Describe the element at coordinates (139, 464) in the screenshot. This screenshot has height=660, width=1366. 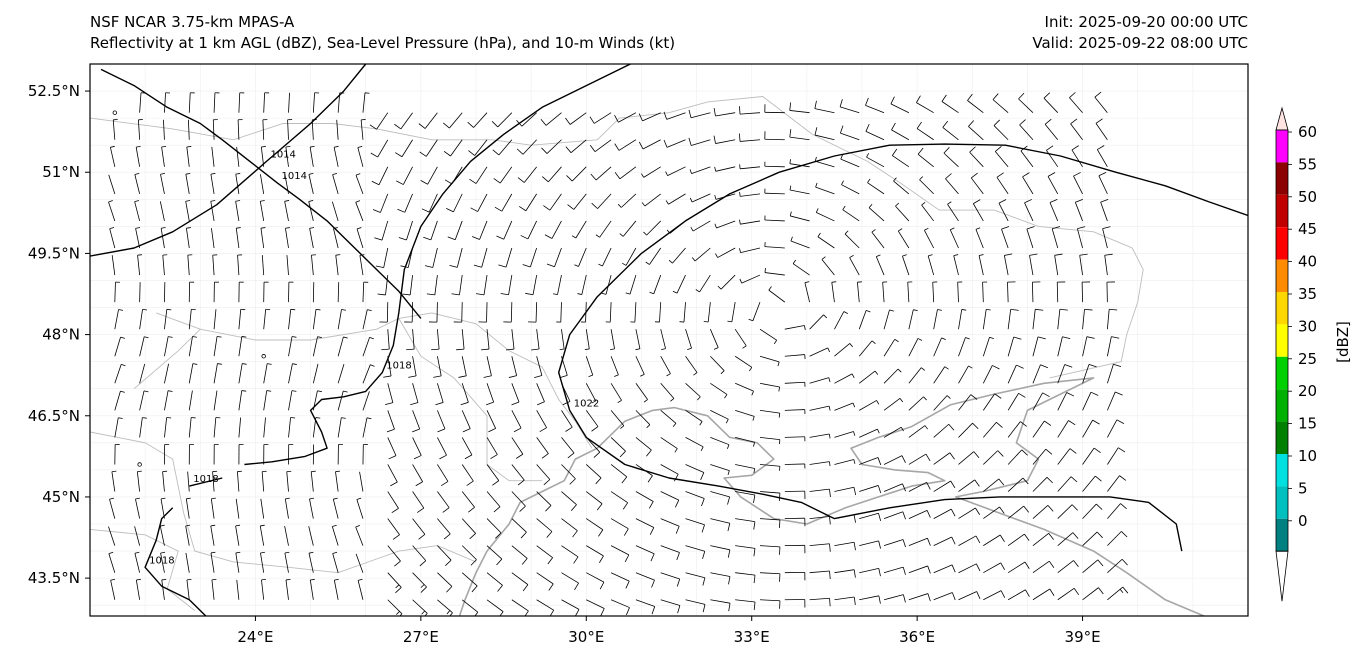
I see `calm-marker` at that location.